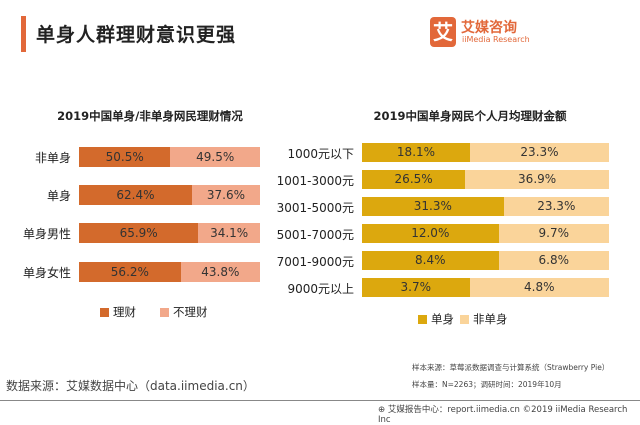  What do you see at coordinates (430, 233) in the screenshot?
I see `bar-segment-单身: 12.0%` at bounding box center [430, 233].